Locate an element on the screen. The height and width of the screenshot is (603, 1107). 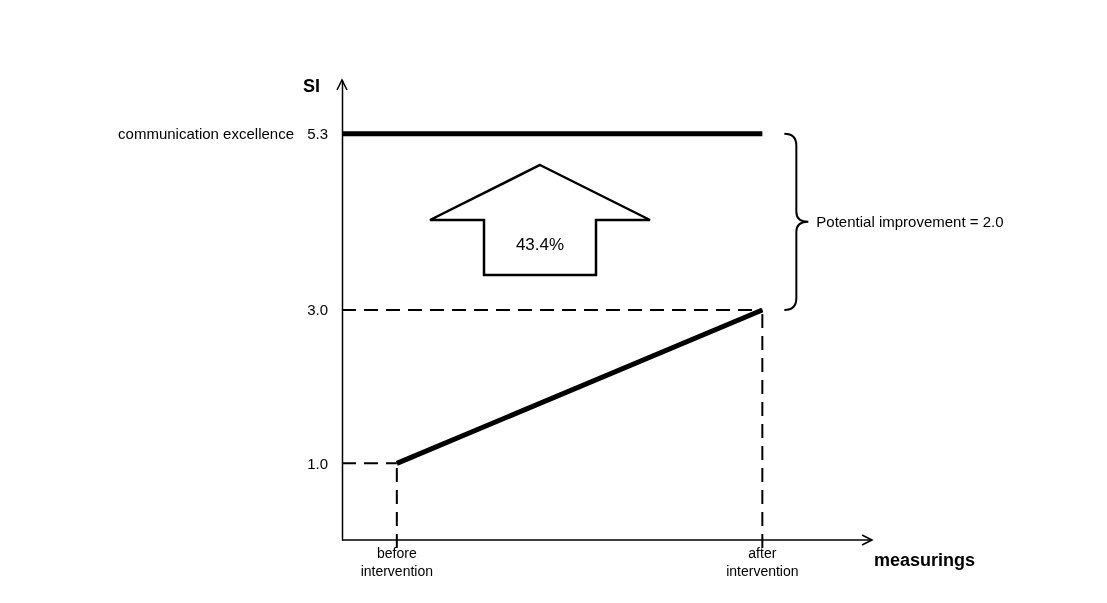
y-tick-label: 3.0 is located at coordinates (317, 310).